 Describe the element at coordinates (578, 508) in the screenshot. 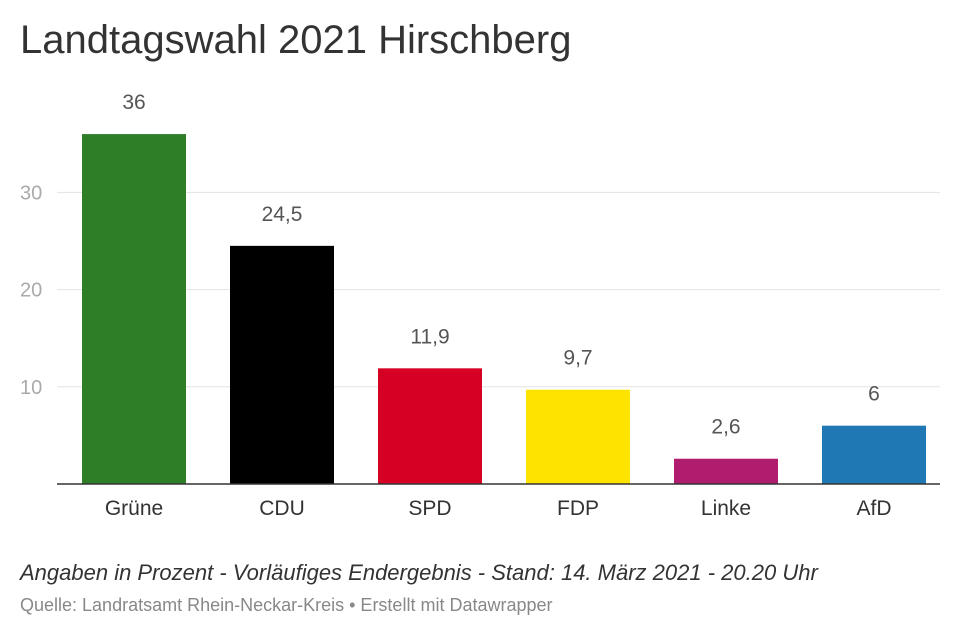

I see `x-tick-label: FDP` at that location.